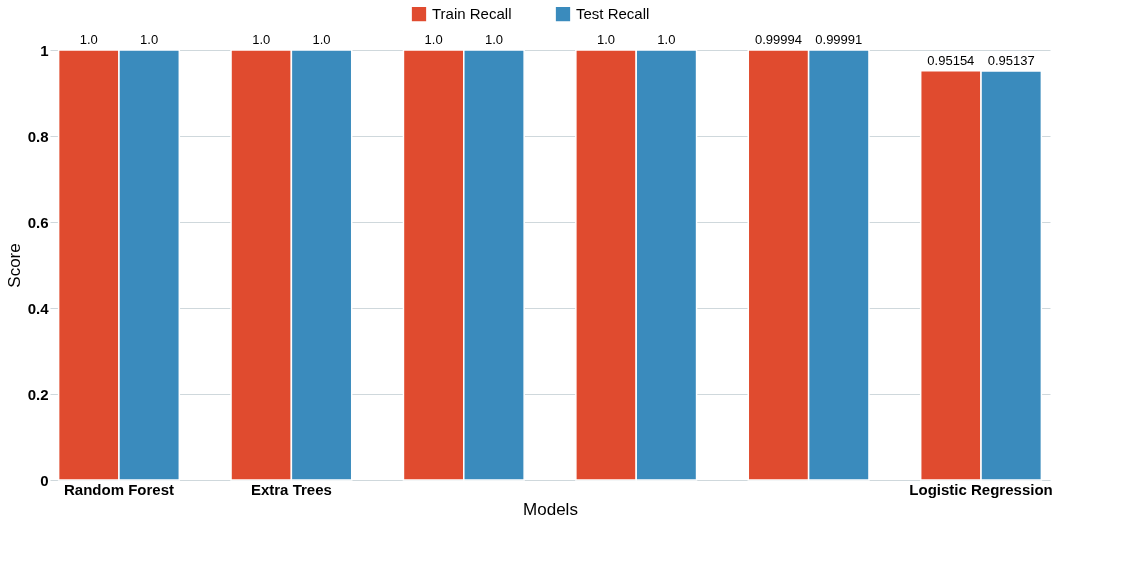 This screenshot has width=1129, height=576. What do you see at coordinates (118, 489) in the screenshot?
I see `x-tick-label: Random Forest` at bounding box center [118, 489].